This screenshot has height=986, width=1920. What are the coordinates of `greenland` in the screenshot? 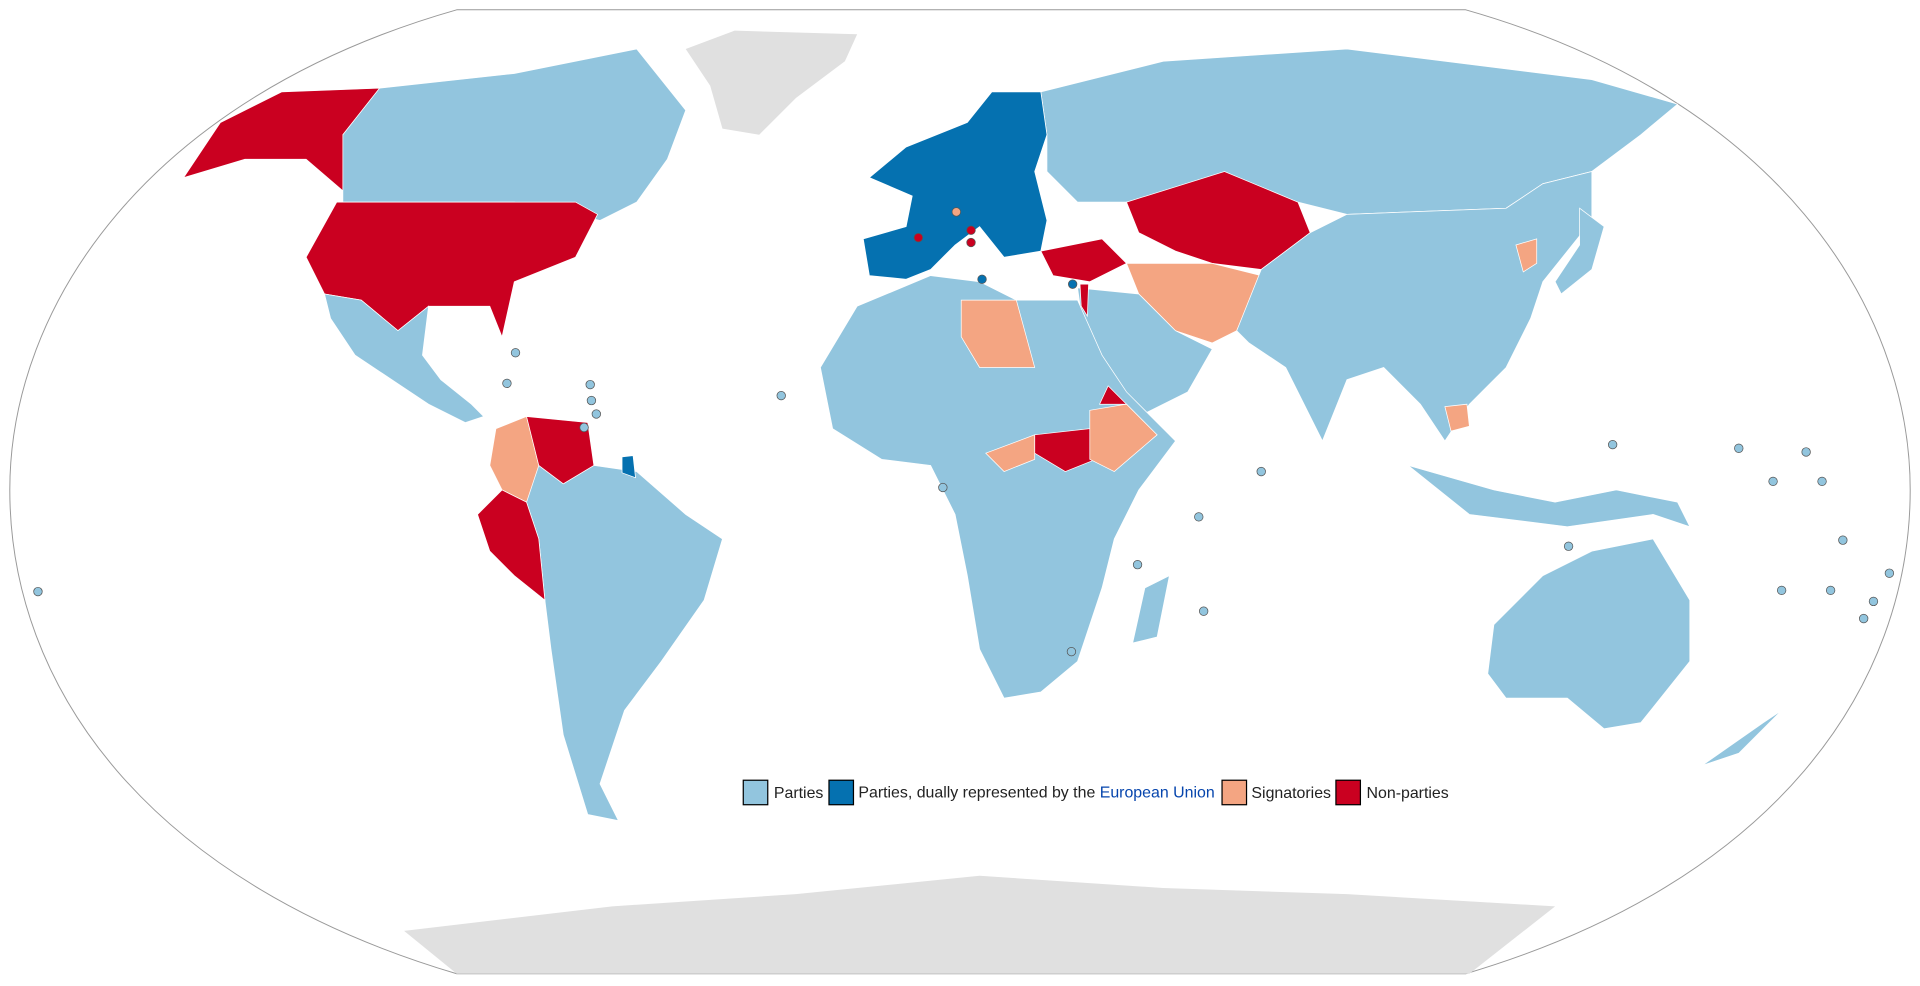 It's located at (771, 82).